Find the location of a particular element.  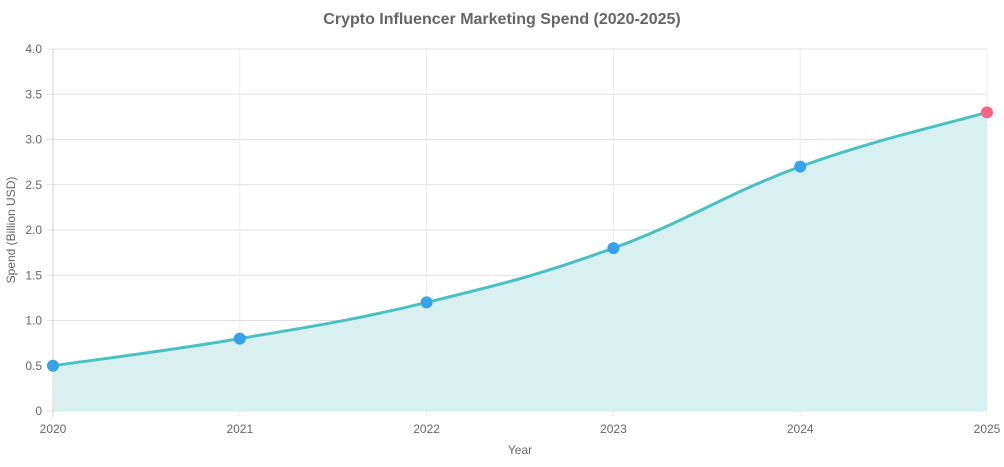

data-point-2022 is located at coordinates (426, 302).